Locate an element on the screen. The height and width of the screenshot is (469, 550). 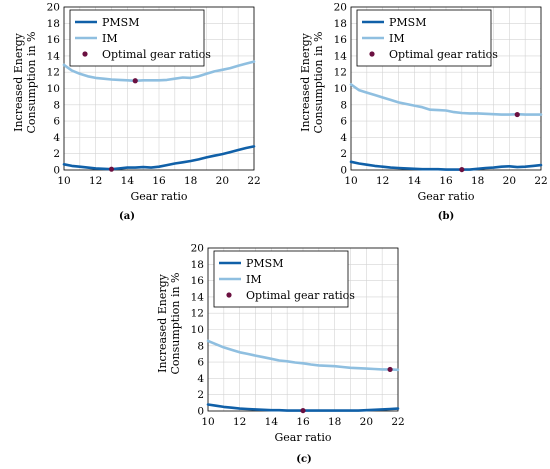
panel-label: (b) is located at coordinates (446, 216).